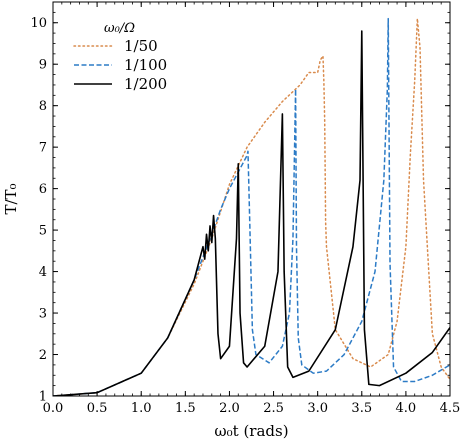  Describe the element at coordinates (450, 408) in the screenshot. I see `x-tick-label: 4.5` at that location.